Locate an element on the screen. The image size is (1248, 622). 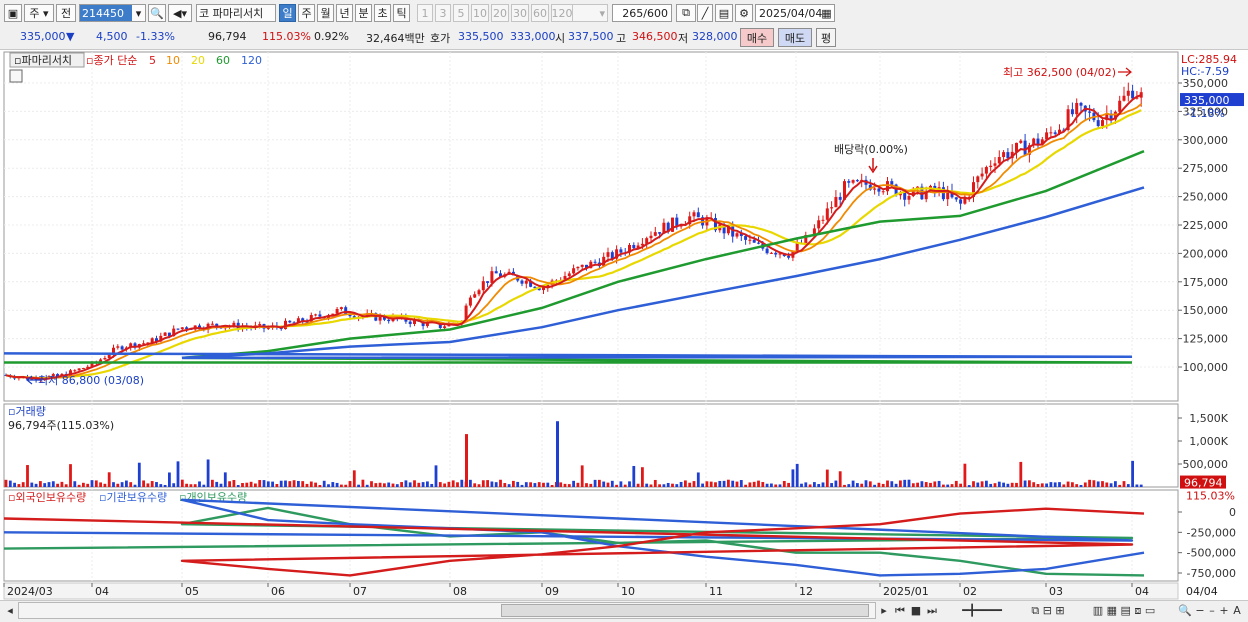
interval-20: 20 is located at coordinates (500, 13).